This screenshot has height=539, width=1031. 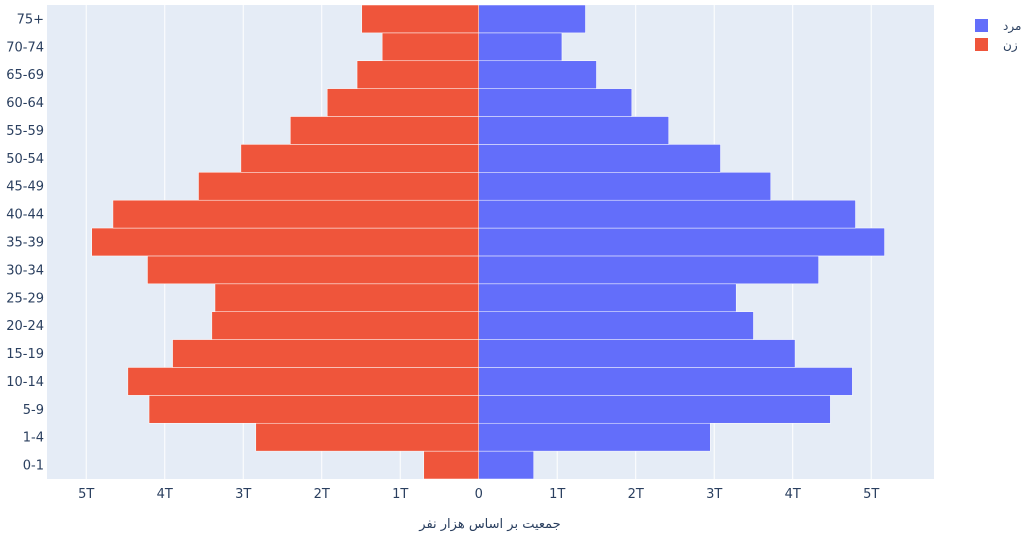 What do you see at coordinates (25, 382) in the screenshot?
I see `y-tick-label: 10-14` at bounding box center [25, 382].